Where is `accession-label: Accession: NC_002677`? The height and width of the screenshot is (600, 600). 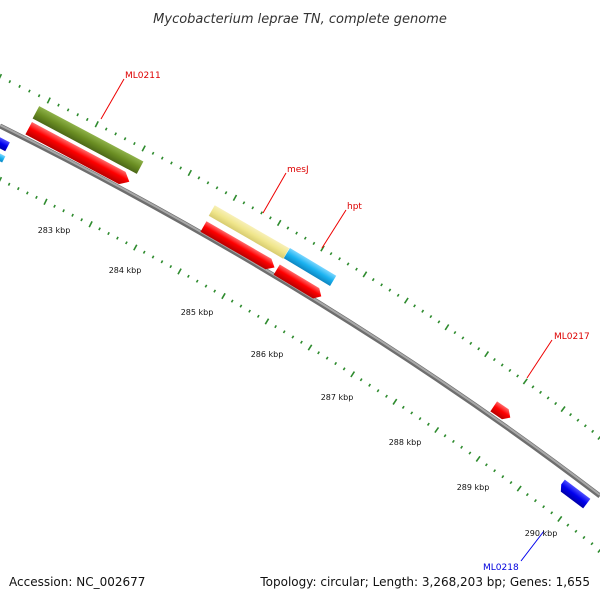 accession-label: Accession: NC_002677 is located at coordinates (77, 582).